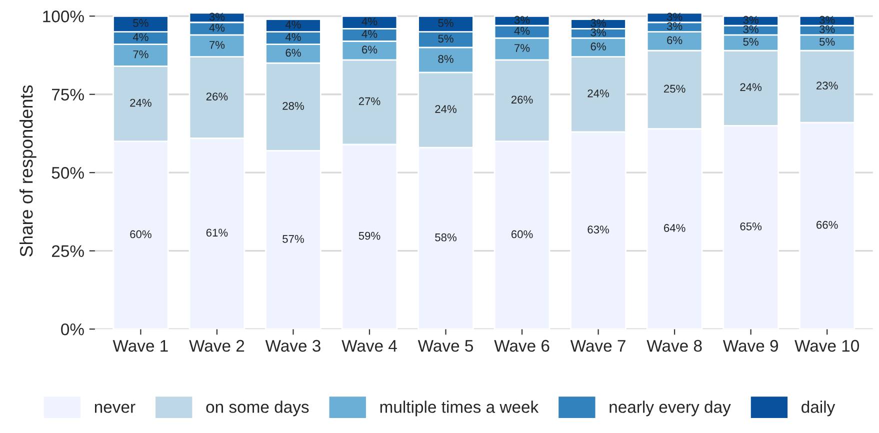 This screenshot has height=433, width=879. Describe the element at coordinates (827, 86) in the screenshot. I see `data-label: 23%` at that location.